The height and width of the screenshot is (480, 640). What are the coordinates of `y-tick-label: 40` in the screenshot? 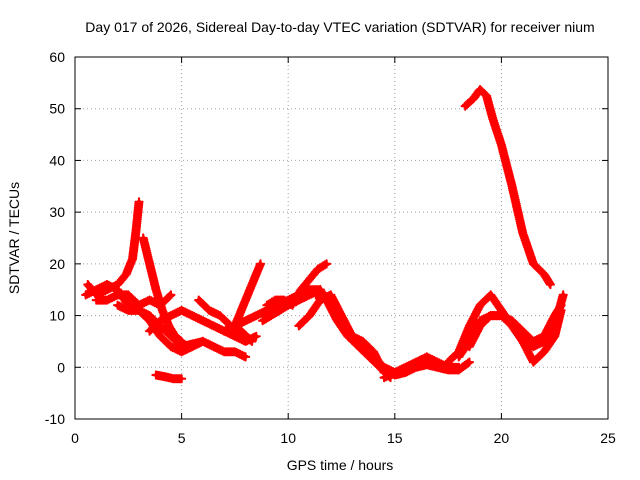 It's located at (57, 160).